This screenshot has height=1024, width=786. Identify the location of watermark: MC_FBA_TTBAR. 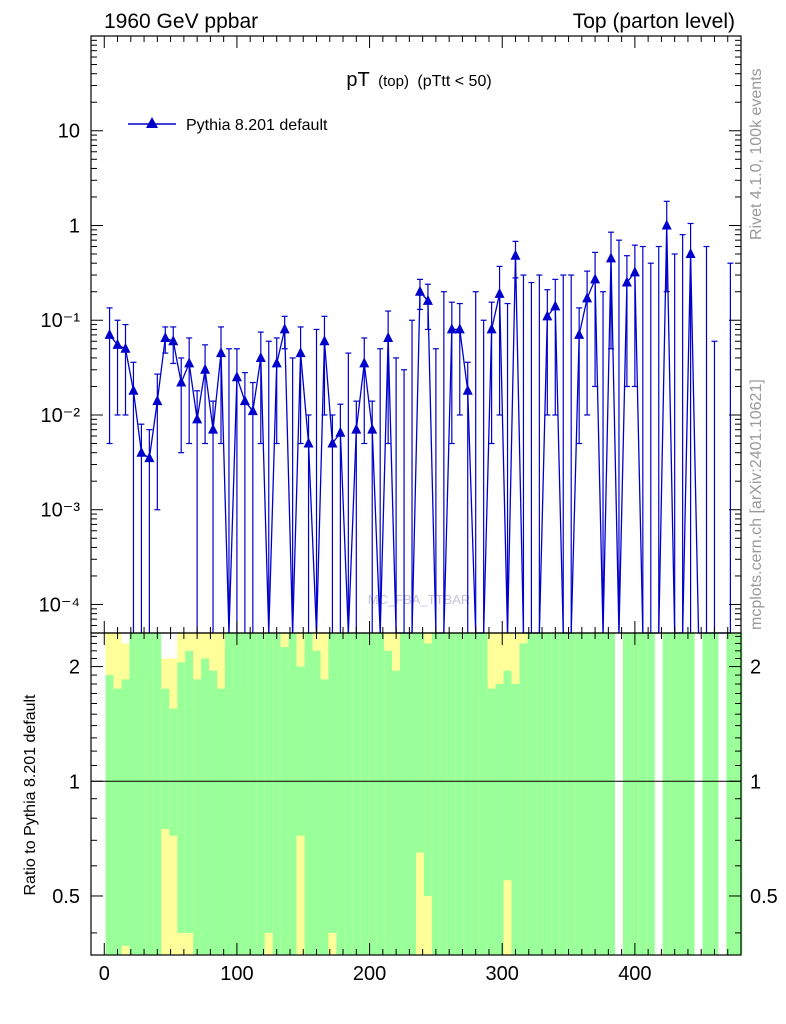
(419, 599).